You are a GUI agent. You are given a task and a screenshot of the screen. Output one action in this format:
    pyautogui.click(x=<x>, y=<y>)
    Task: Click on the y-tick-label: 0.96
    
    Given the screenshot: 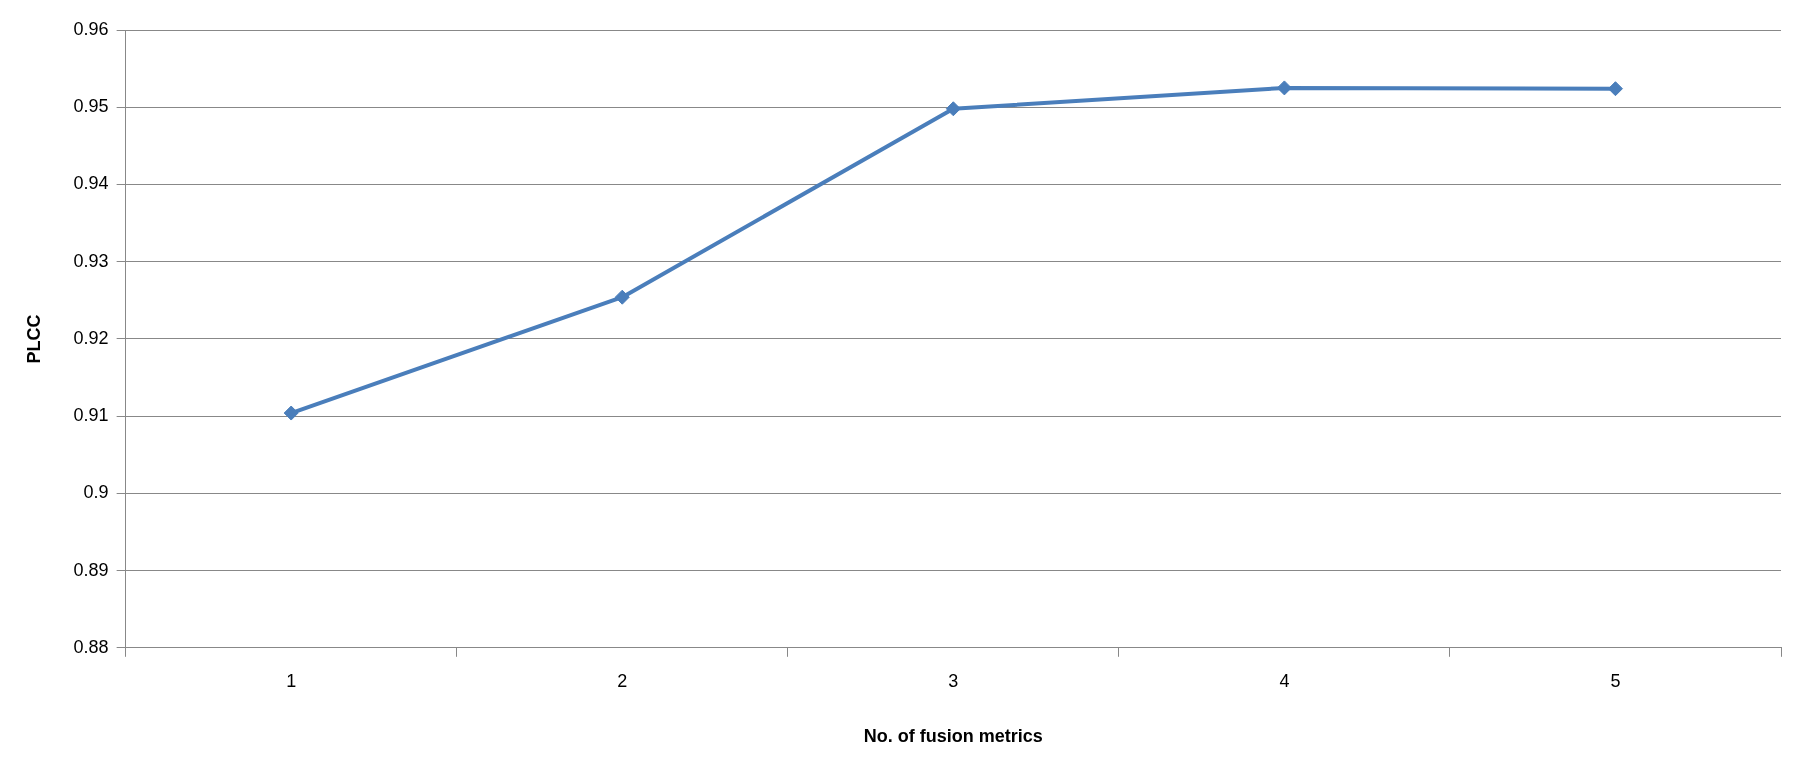 What is the action you would take?
    pyautogui.click(x=91, y=28)
    